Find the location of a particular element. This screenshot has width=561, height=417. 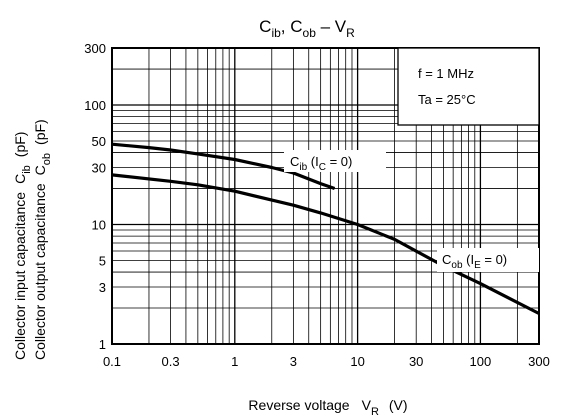

x-axis-label: Reverse voltage VR (V) is located at coordinates (327, 407).